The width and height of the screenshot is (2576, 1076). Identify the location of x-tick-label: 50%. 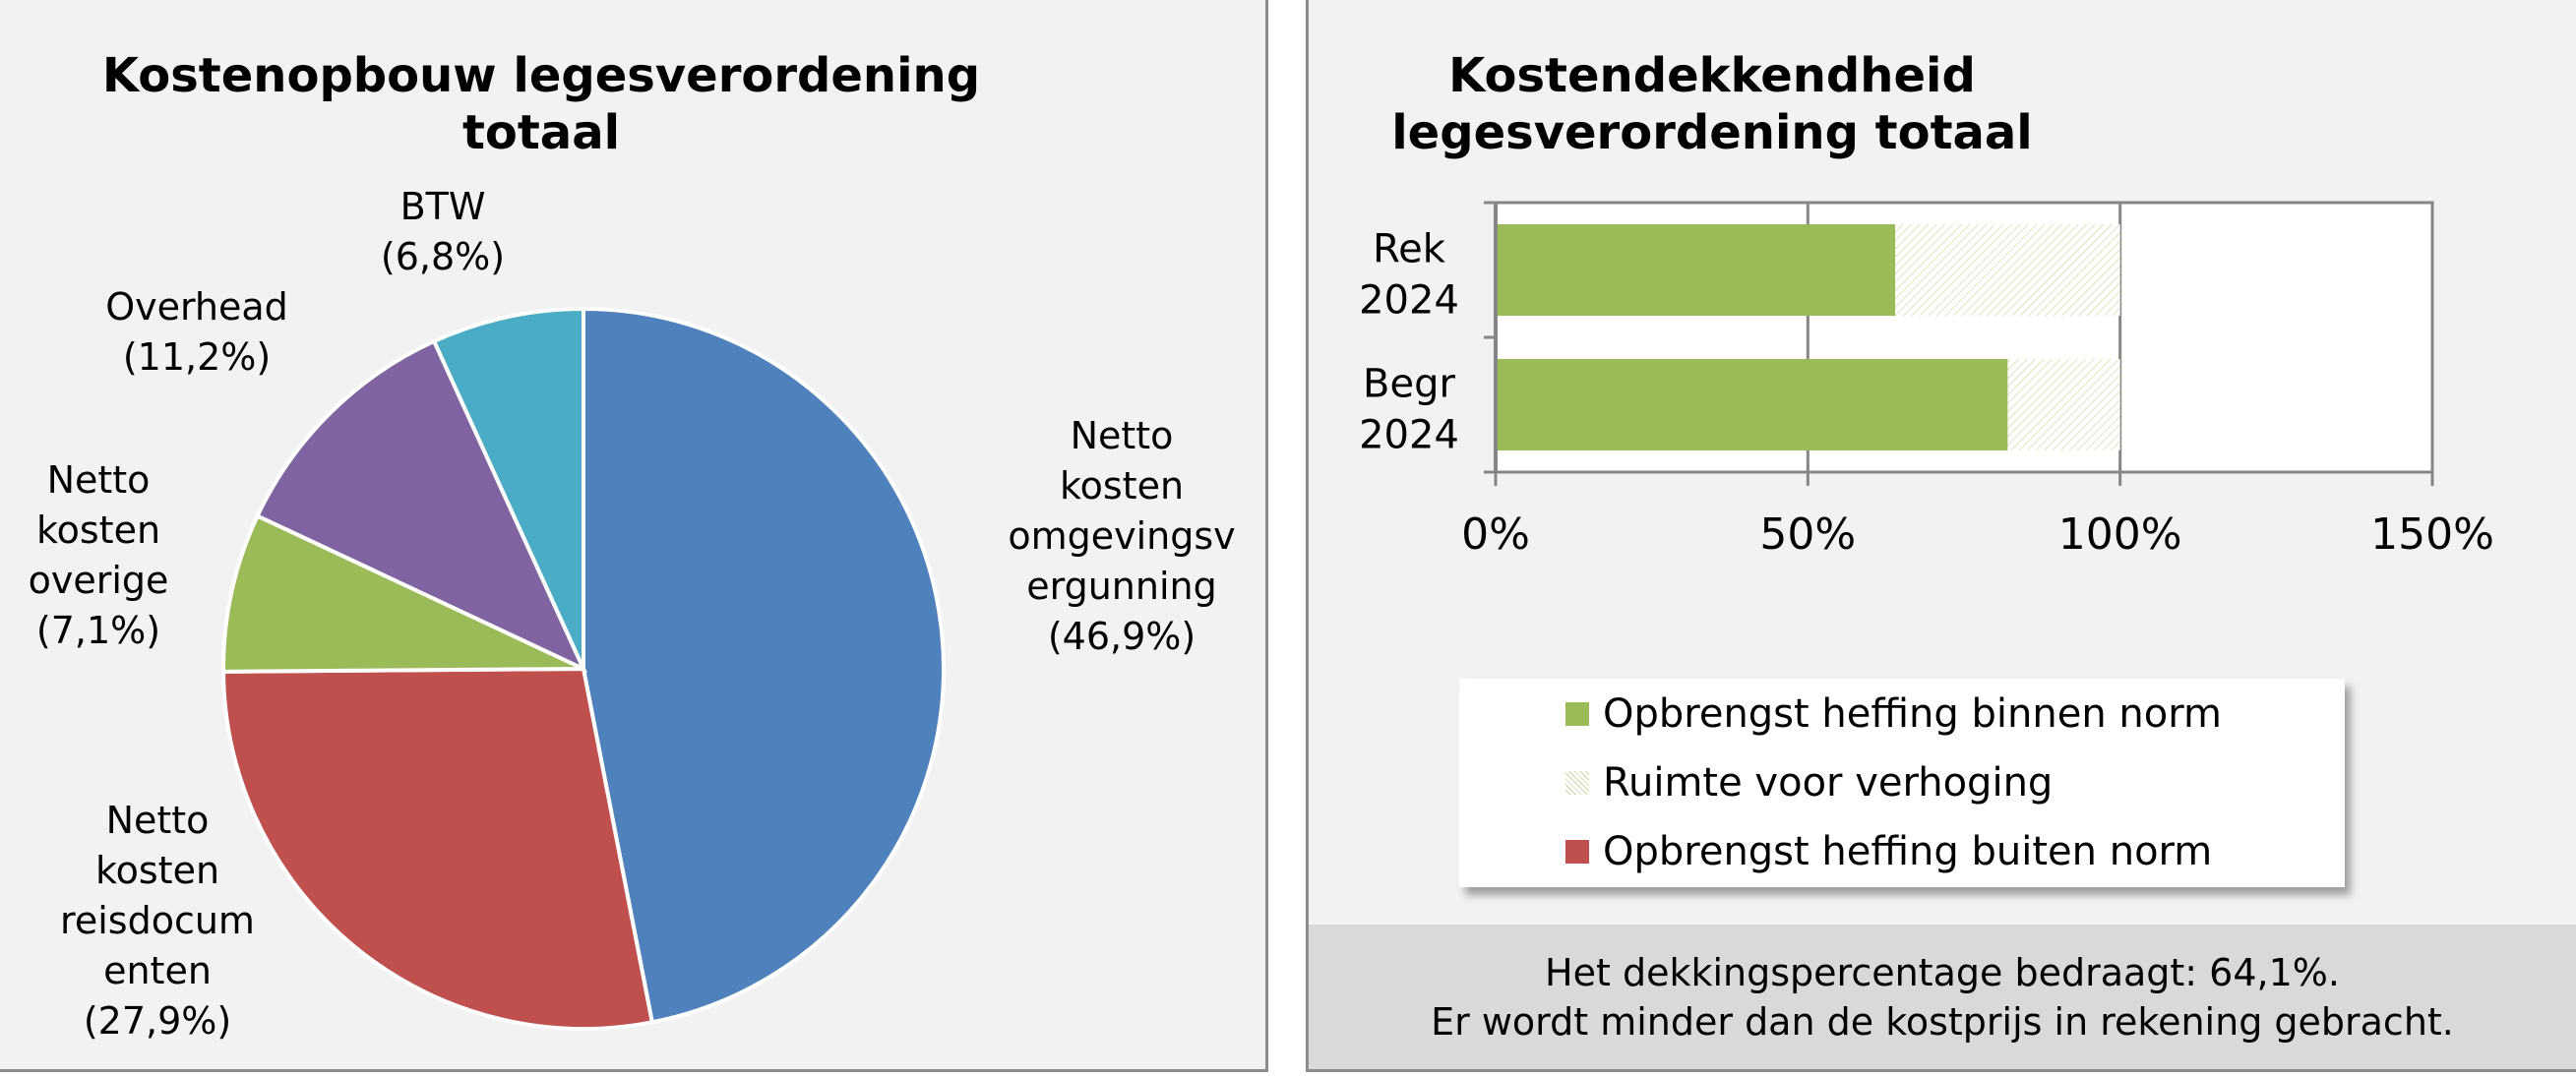
(1807, 534).